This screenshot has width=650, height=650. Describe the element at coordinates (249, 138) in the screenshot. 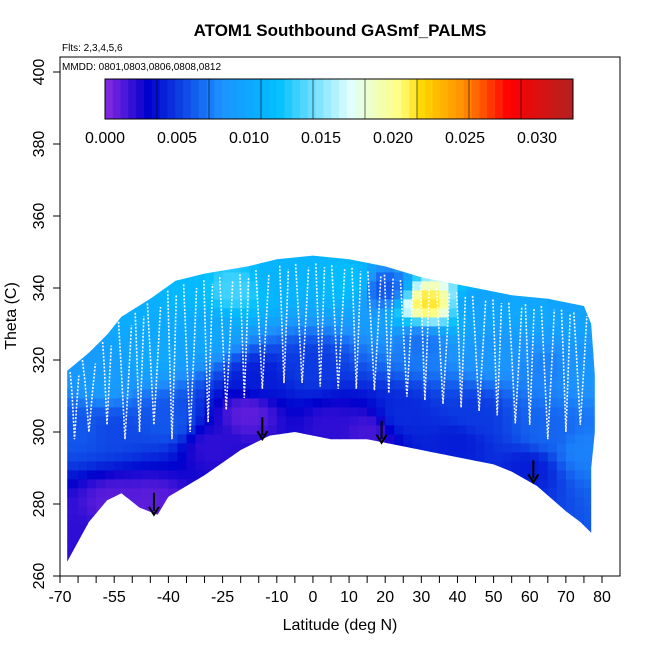

I see `colorbar-tick-label: 0.010` at that location.